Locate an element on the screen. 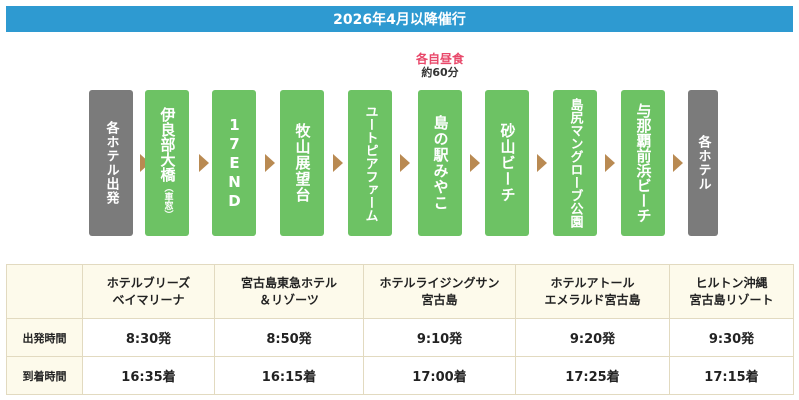  hotel-name-line1: ホテルアトール is located at coordinates (592, 282).